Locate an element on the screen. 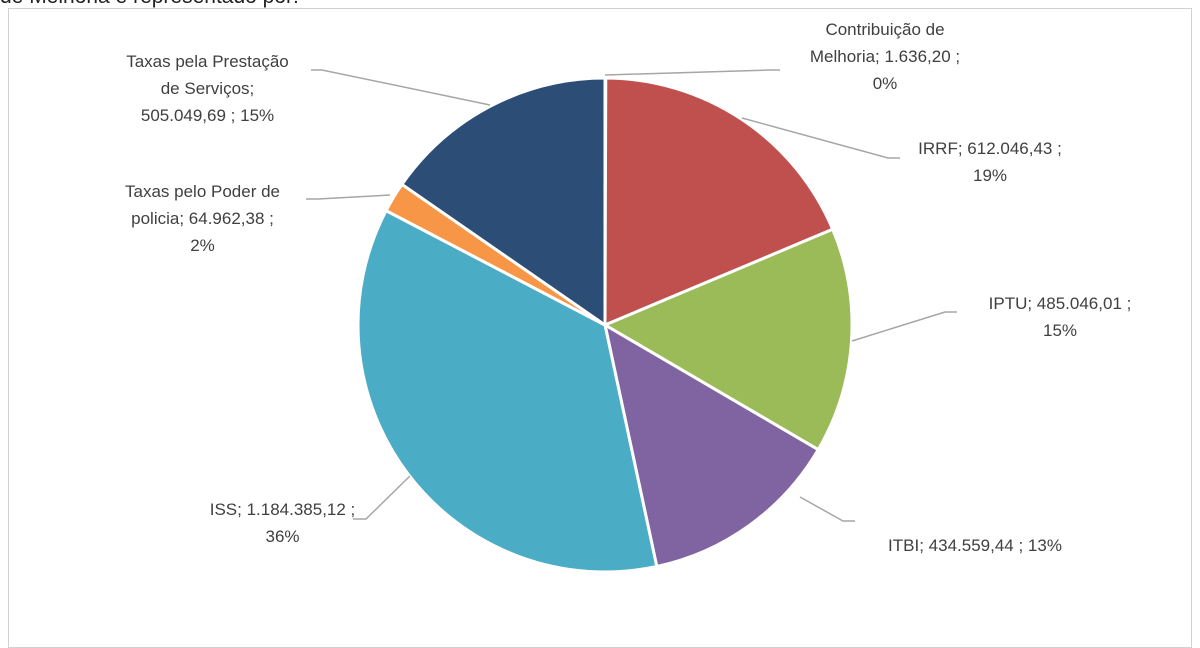  clipped-body-text: de Melhoria é representado por: is located at coordinates (149, 7).